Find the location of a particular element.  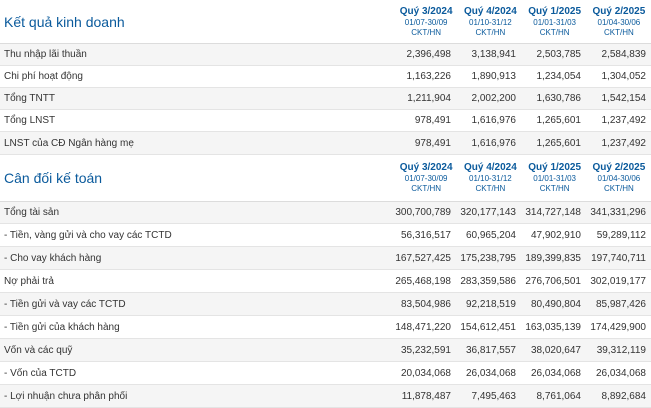

row-value: 36,817,557 is located at coordinates (490, 350).